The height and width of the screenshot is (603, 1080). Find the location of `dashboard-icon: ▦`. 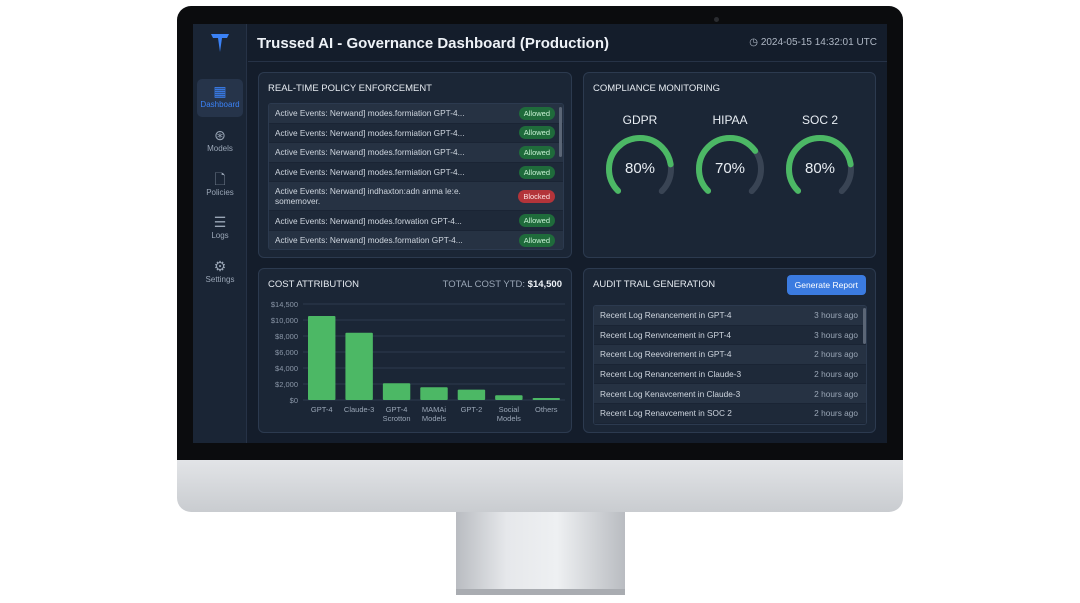

dashboard-icon: ▦ is located at coordinates (220, 91).